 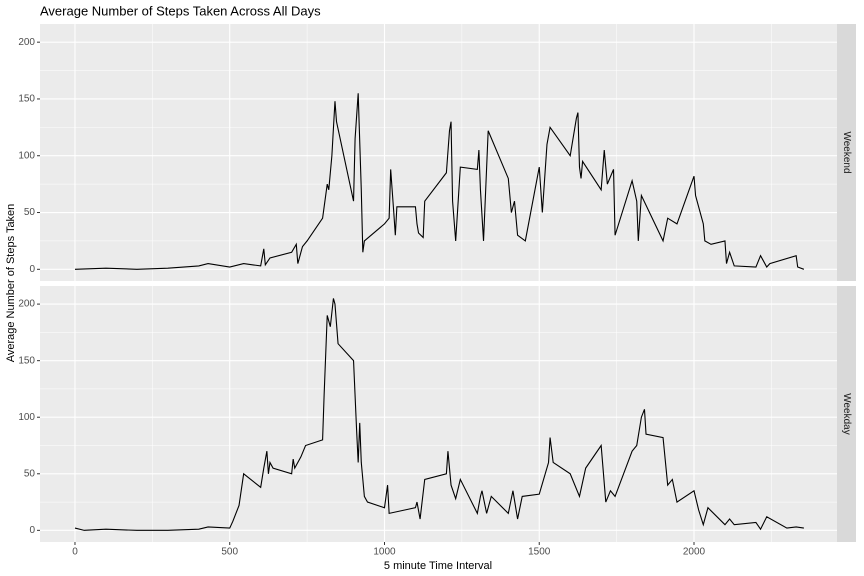 I want to click on facet-label: Weekend, so click(x=846, y=152).